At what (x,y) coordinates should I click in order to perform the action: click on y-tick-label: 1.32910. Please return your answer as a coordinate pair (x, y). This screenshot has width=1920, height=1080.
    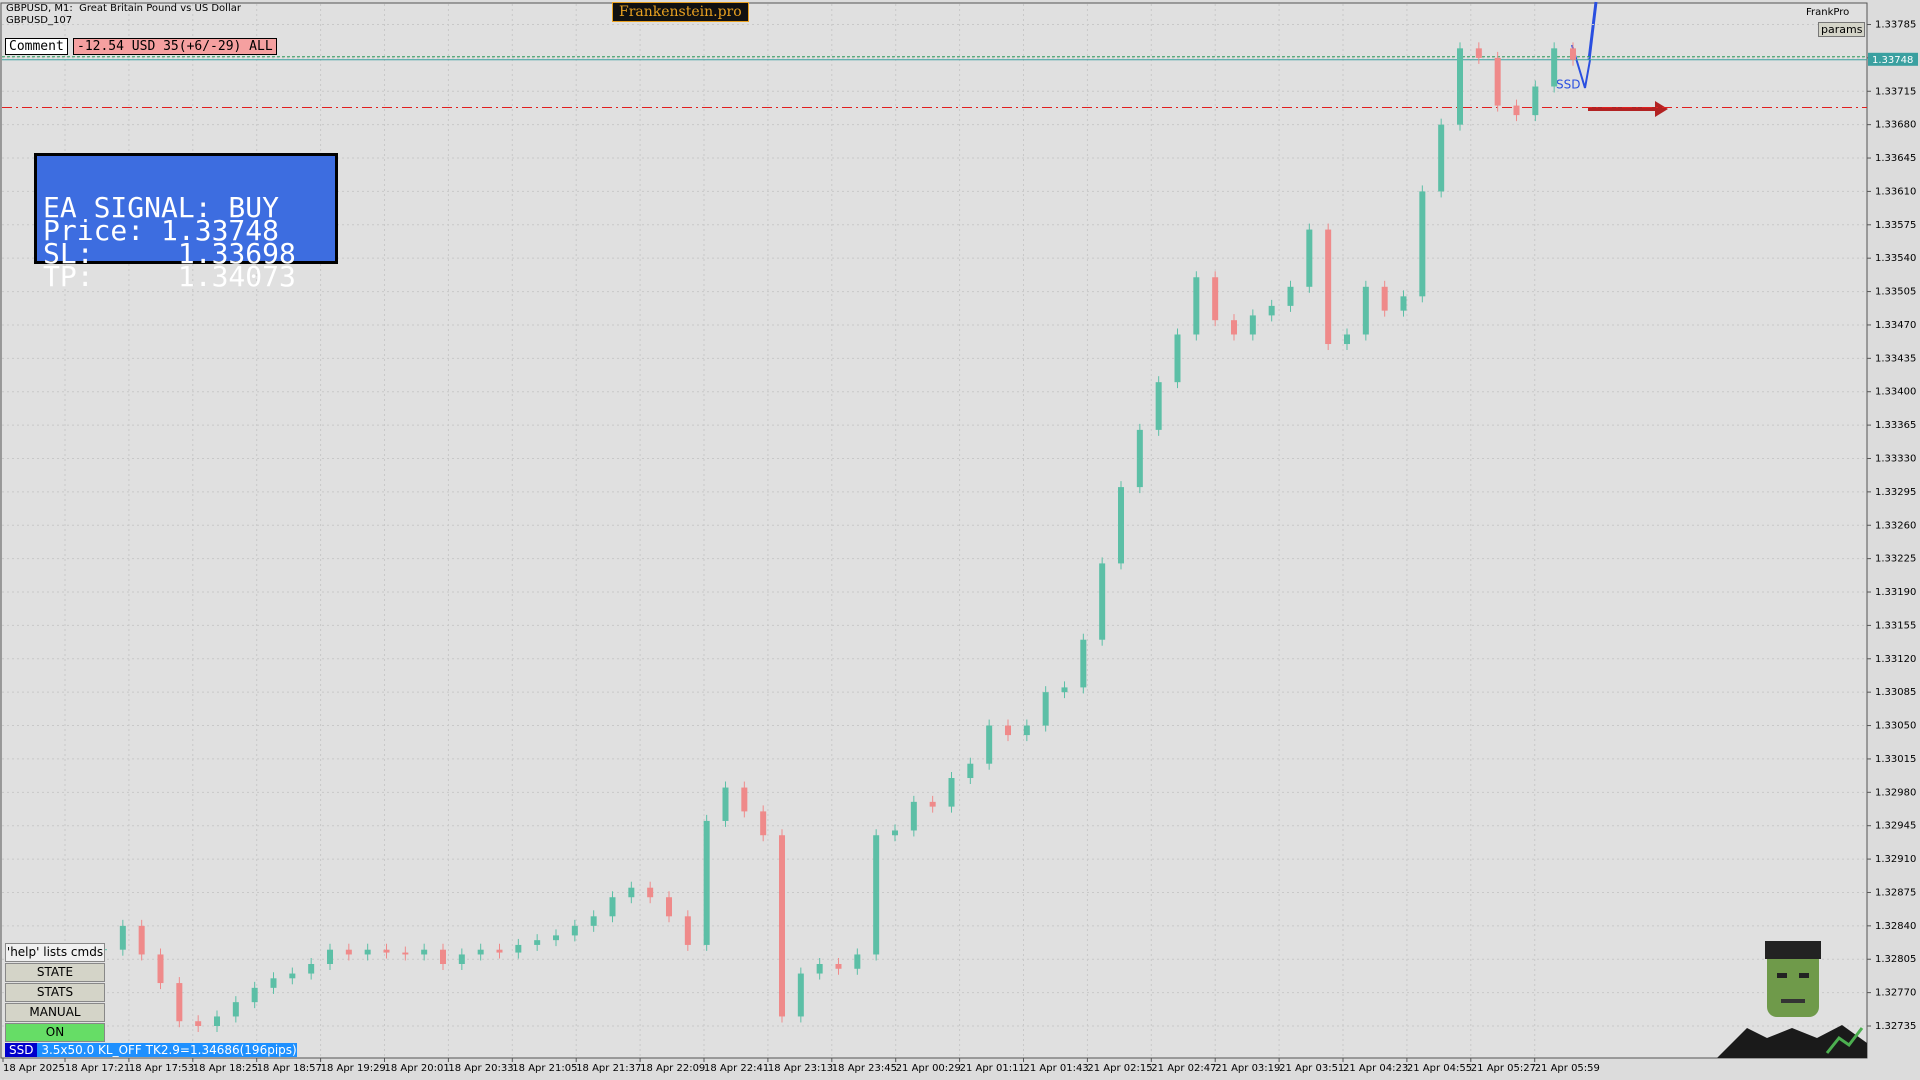
    Looking at the image, I should click on (1895, 859).